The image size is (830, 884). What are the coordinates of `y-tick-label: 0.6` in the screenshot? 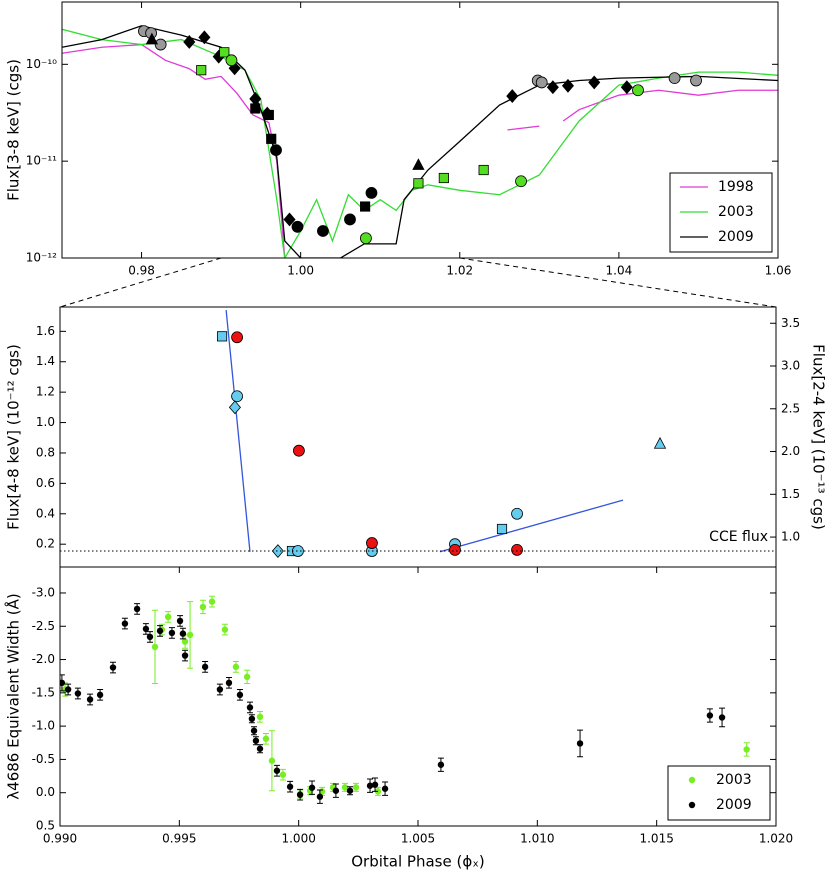 It's located at (45, 483).